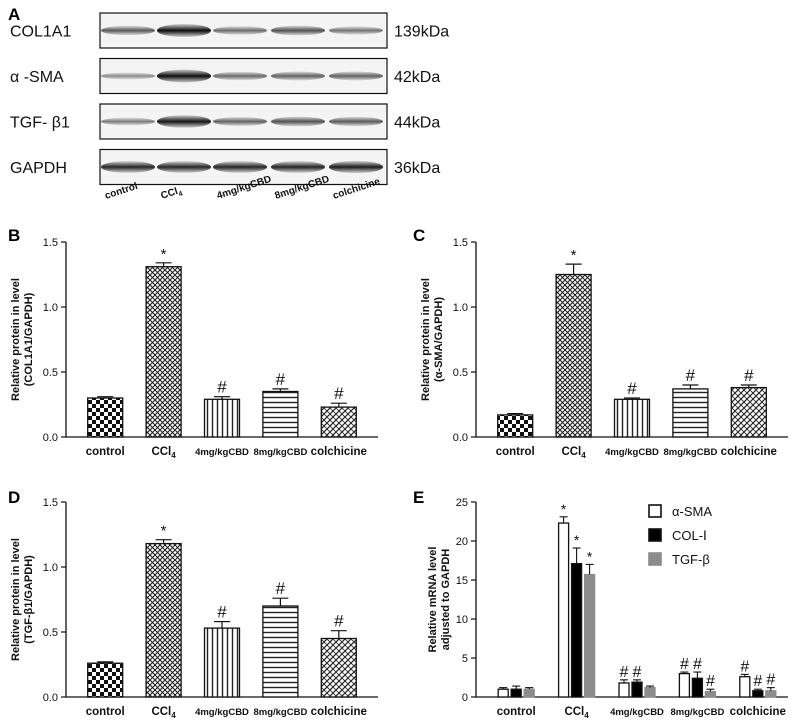  Describe the element at coordinates (50, 243) in the screenshot. I see `y-tick-label: 1.5` at that location.